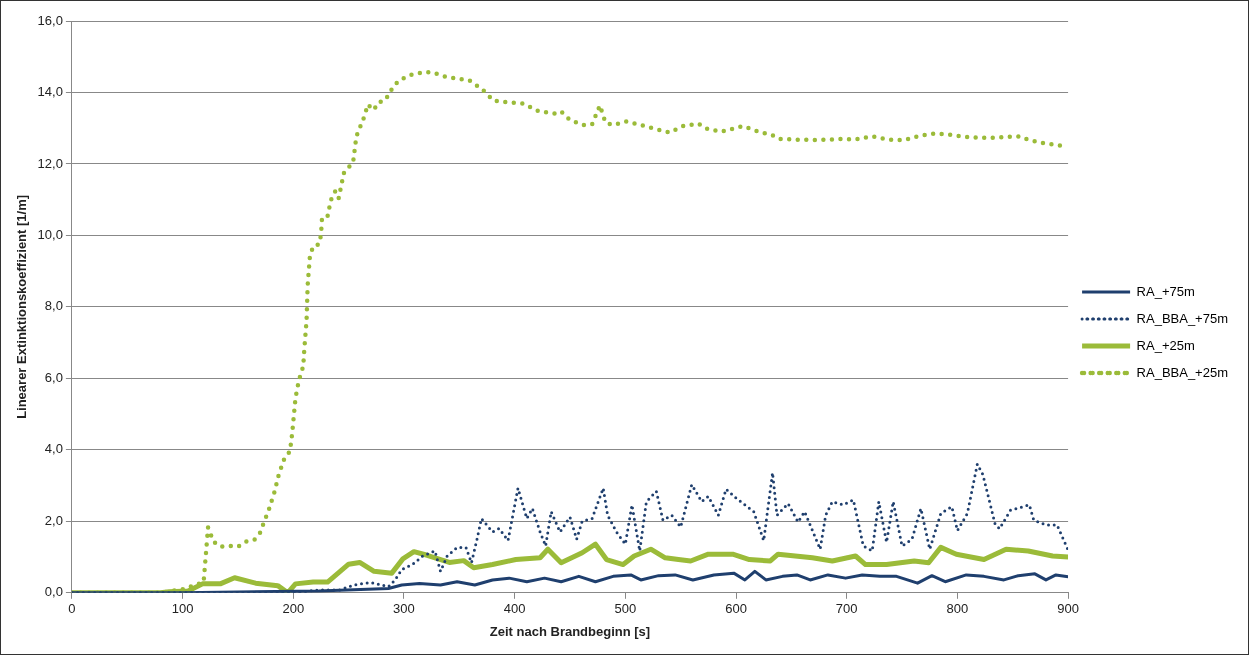 The image size is (1249, 655). What do you see at coordinates (404, 609) in the screenshot?
I see `x-tick-label: 300` at bounding box center [404, 609].